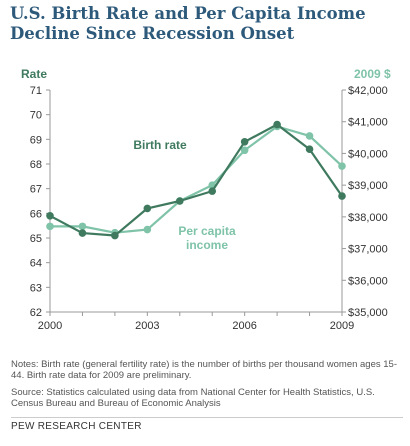  I want to click on left-axis-title: Rate, so click(34, 74).